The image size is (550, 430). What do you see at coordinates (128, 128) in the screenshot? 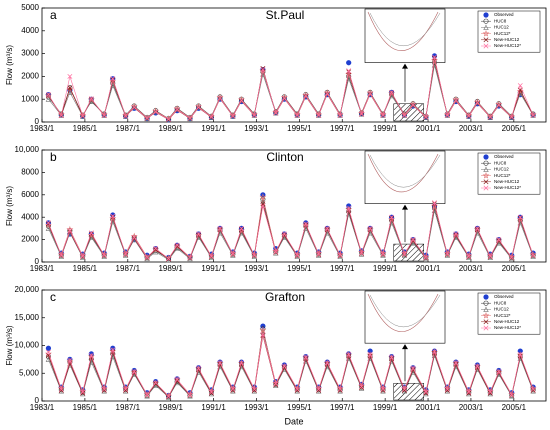
I see `x-tick-label: 1987/1` at bounding box center [128, 128].